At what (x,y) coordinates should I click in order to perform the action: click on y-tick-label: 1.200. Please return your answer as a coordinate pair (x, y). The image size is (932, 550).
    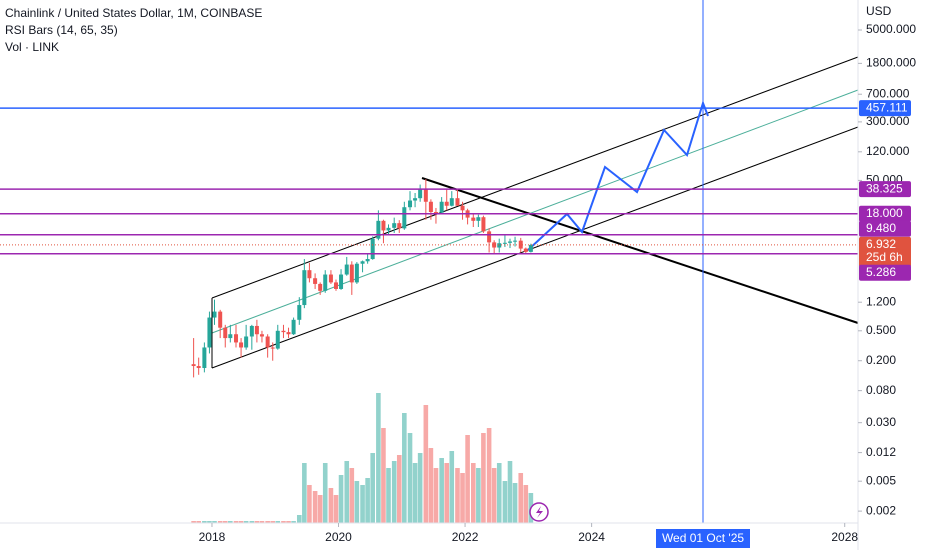
    Looking at the image, I should click on (881, 301).